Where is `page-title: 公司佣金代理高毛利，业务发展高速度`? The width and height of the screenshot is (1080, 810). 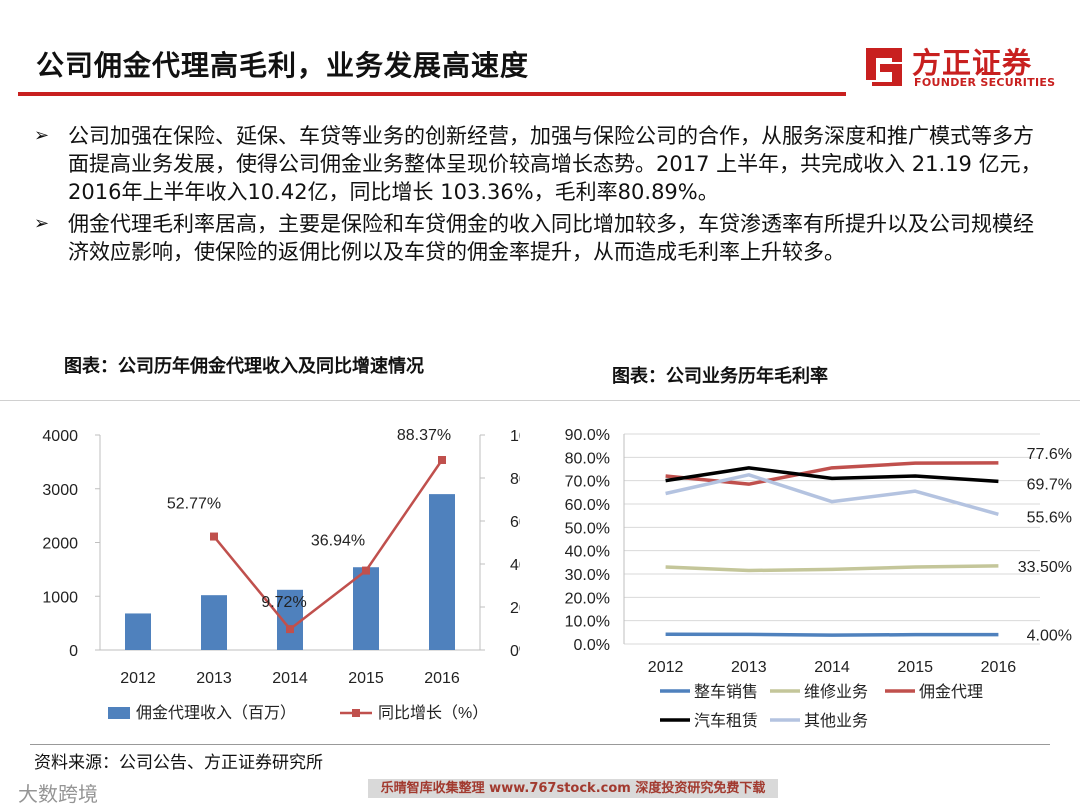 page-title: 公司佣金代理高毛利，业务发展高速度 is located at coordinates (283, 65).